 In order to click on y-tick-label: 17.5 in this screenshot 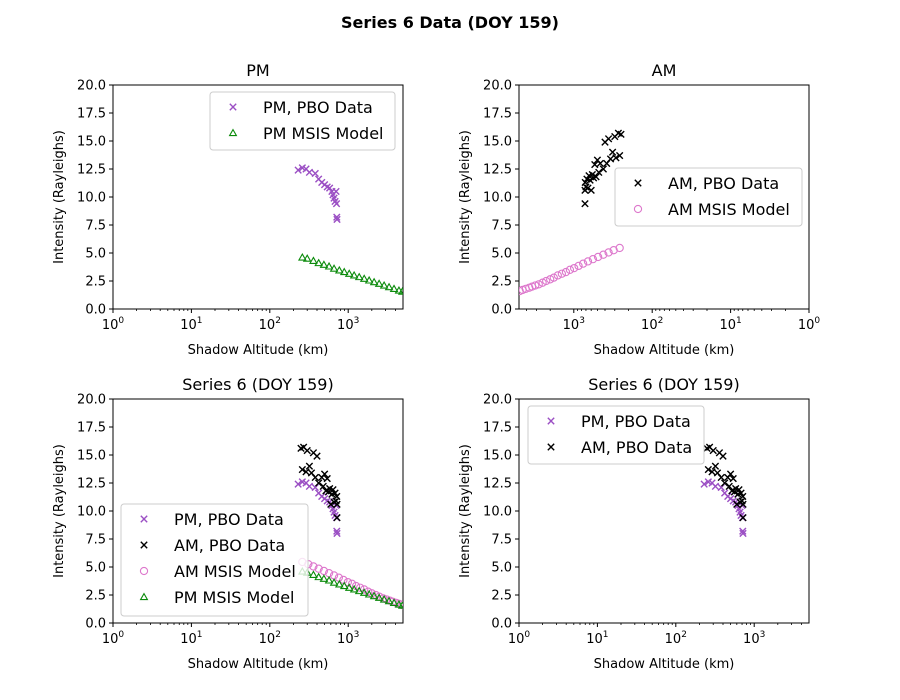, I will do `click(91, 428)`.